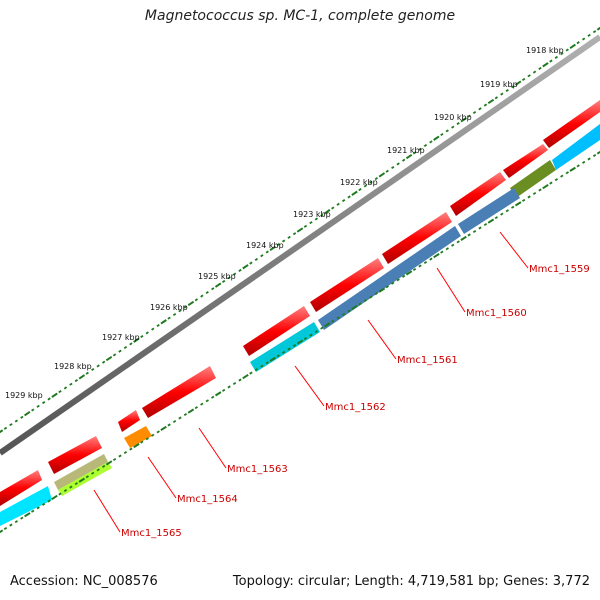  Describe the element at coordinates (427, 360) in the screenshot. I see `gene-label: Mmc1_1561` at that location.